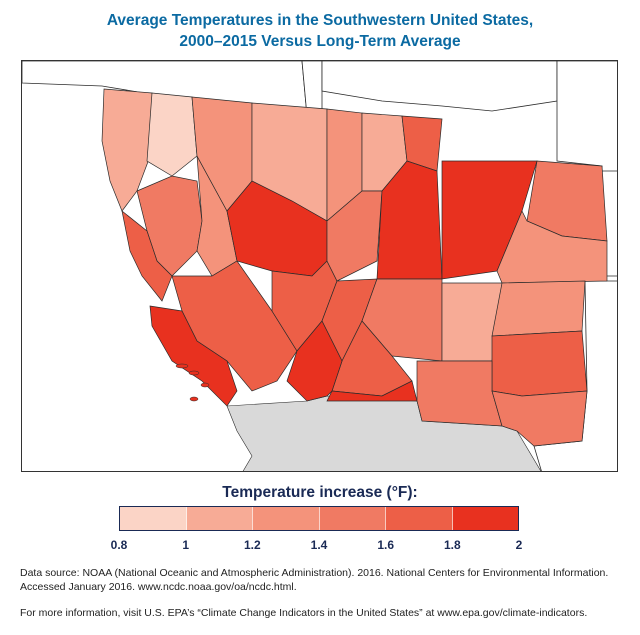 The width and height of the screenshot is (640, 635). I want to click on legend-title: Temperature increase (°F):, so click(320, 492).